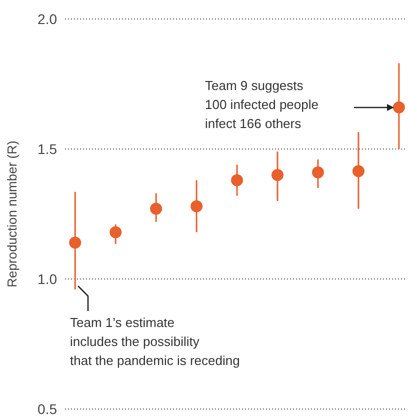 The width and height of the screenshot is (408, 419). I want to click on annotation: Team 9 suggests 100 infected people infect 166 others, so click(261, 105).